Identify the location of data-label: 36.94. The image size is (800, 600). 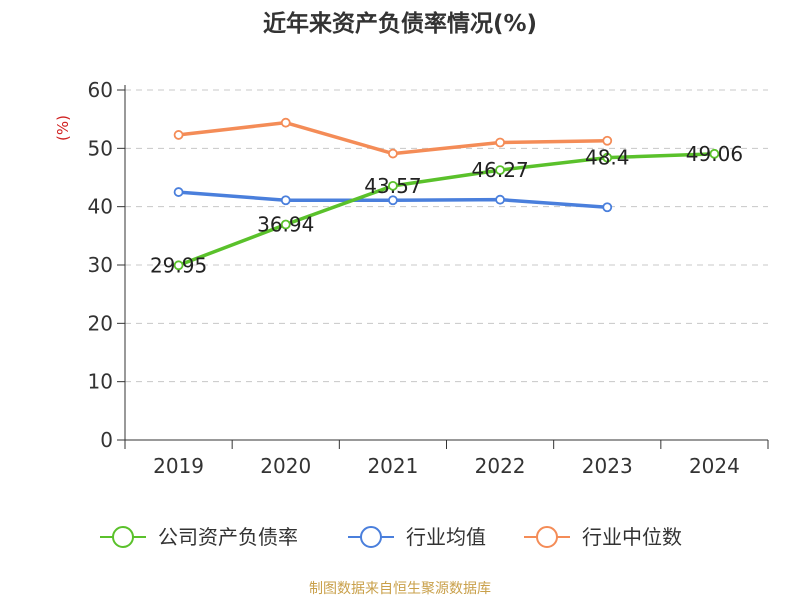
(285, 225).